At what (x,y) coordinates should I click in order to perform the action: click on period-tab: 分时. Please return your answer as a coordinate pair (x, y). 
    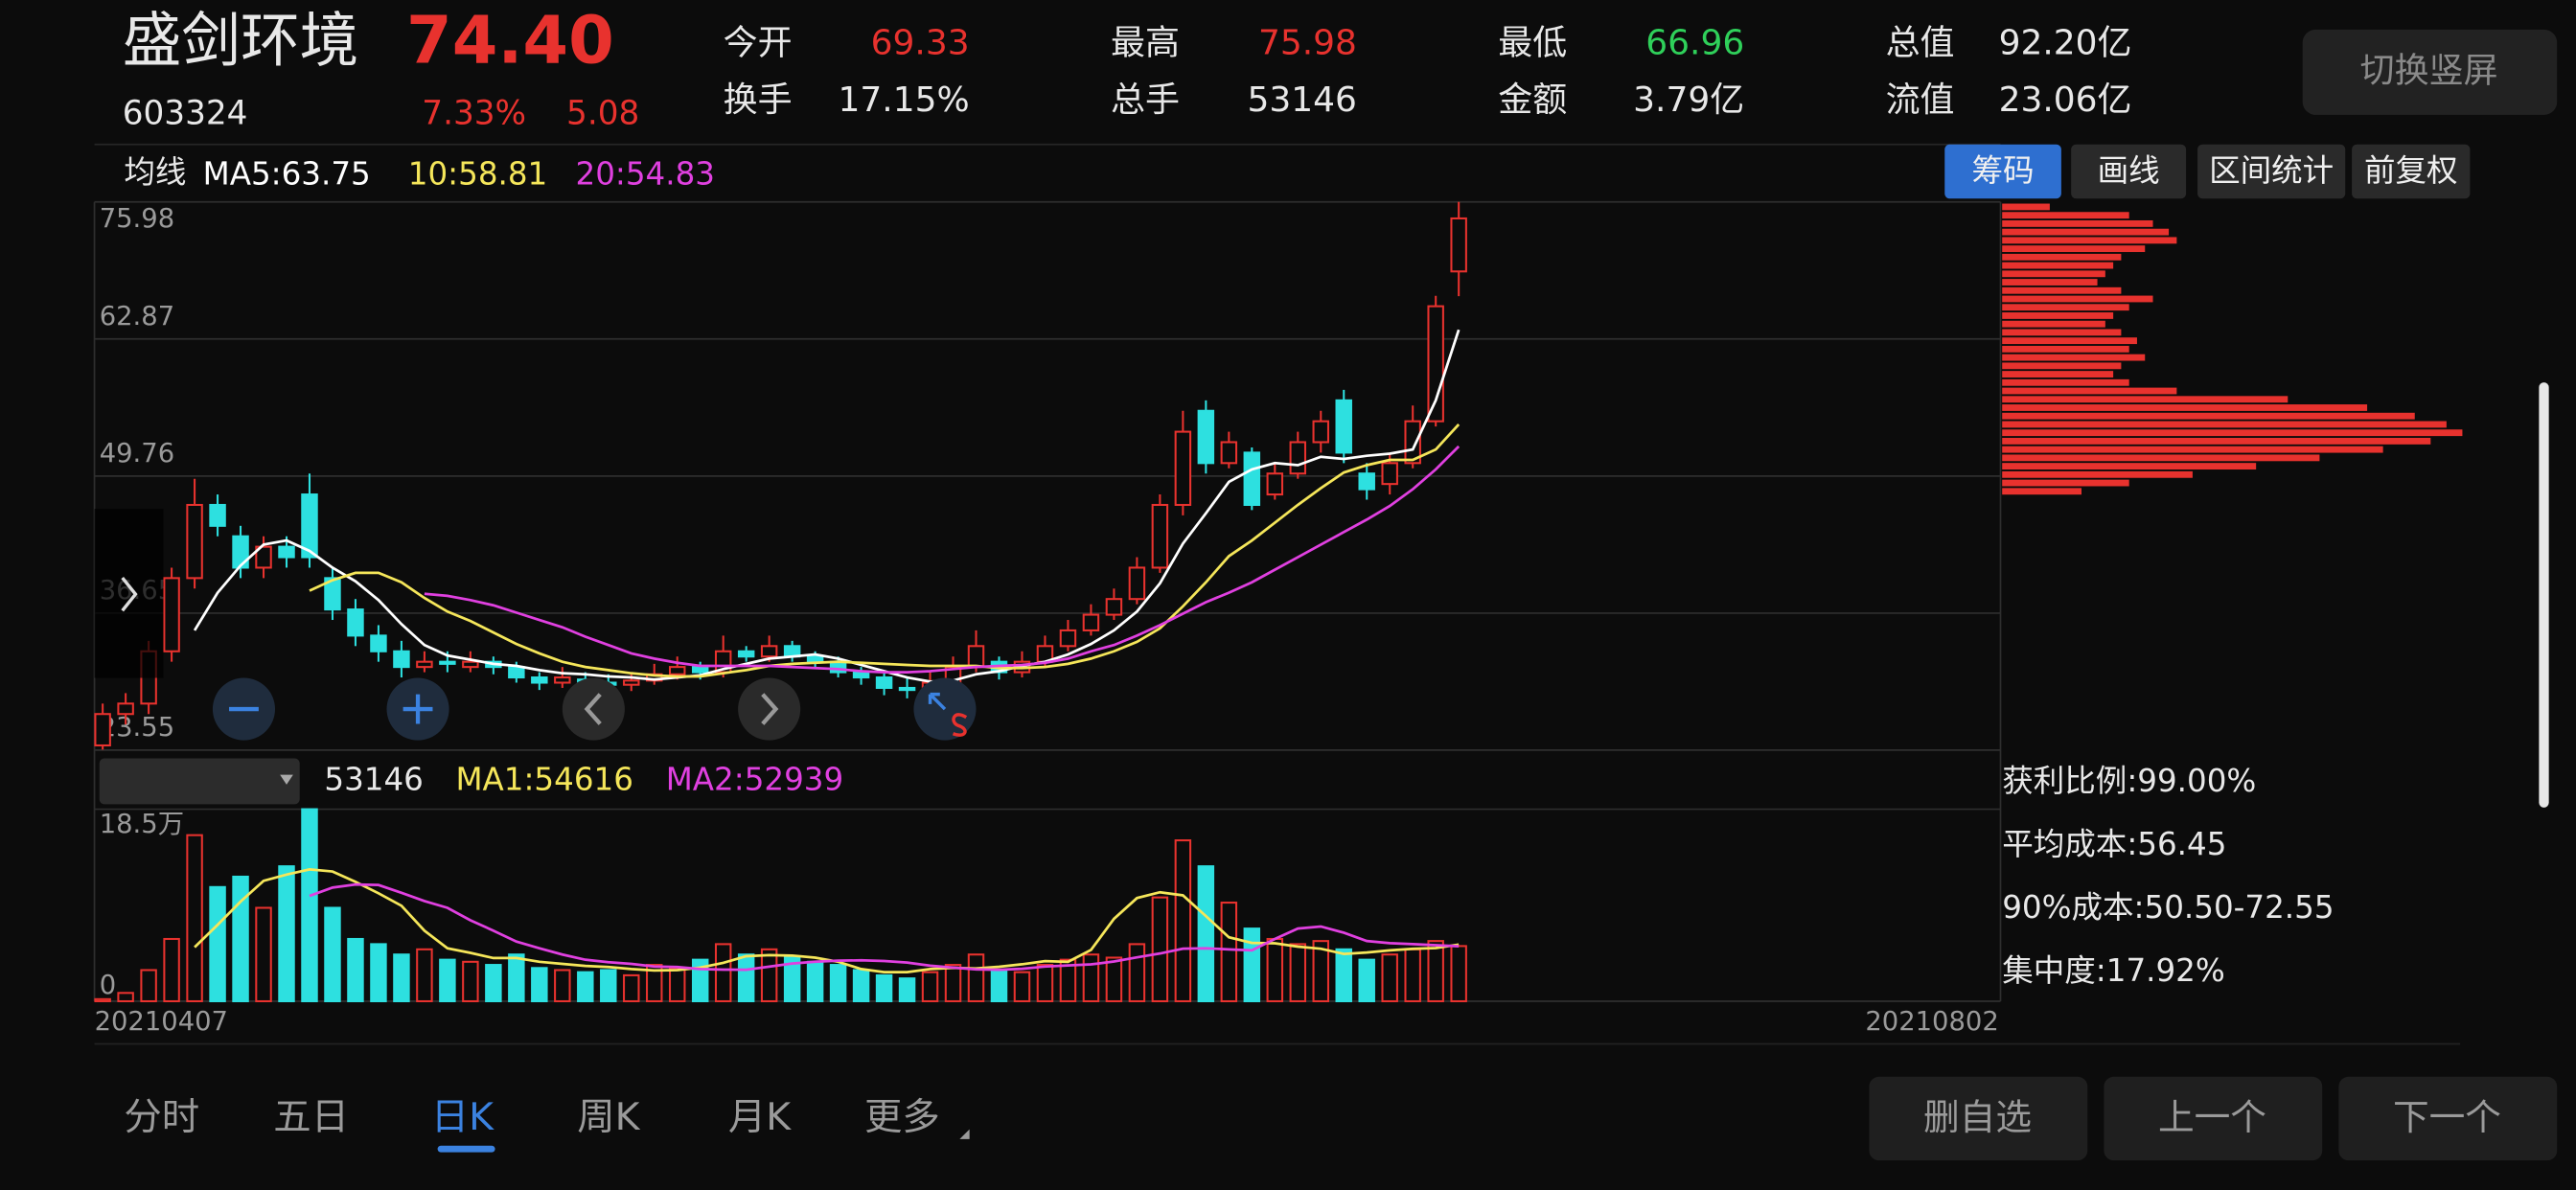
    Looking at the image, I should click on (161, 1117).